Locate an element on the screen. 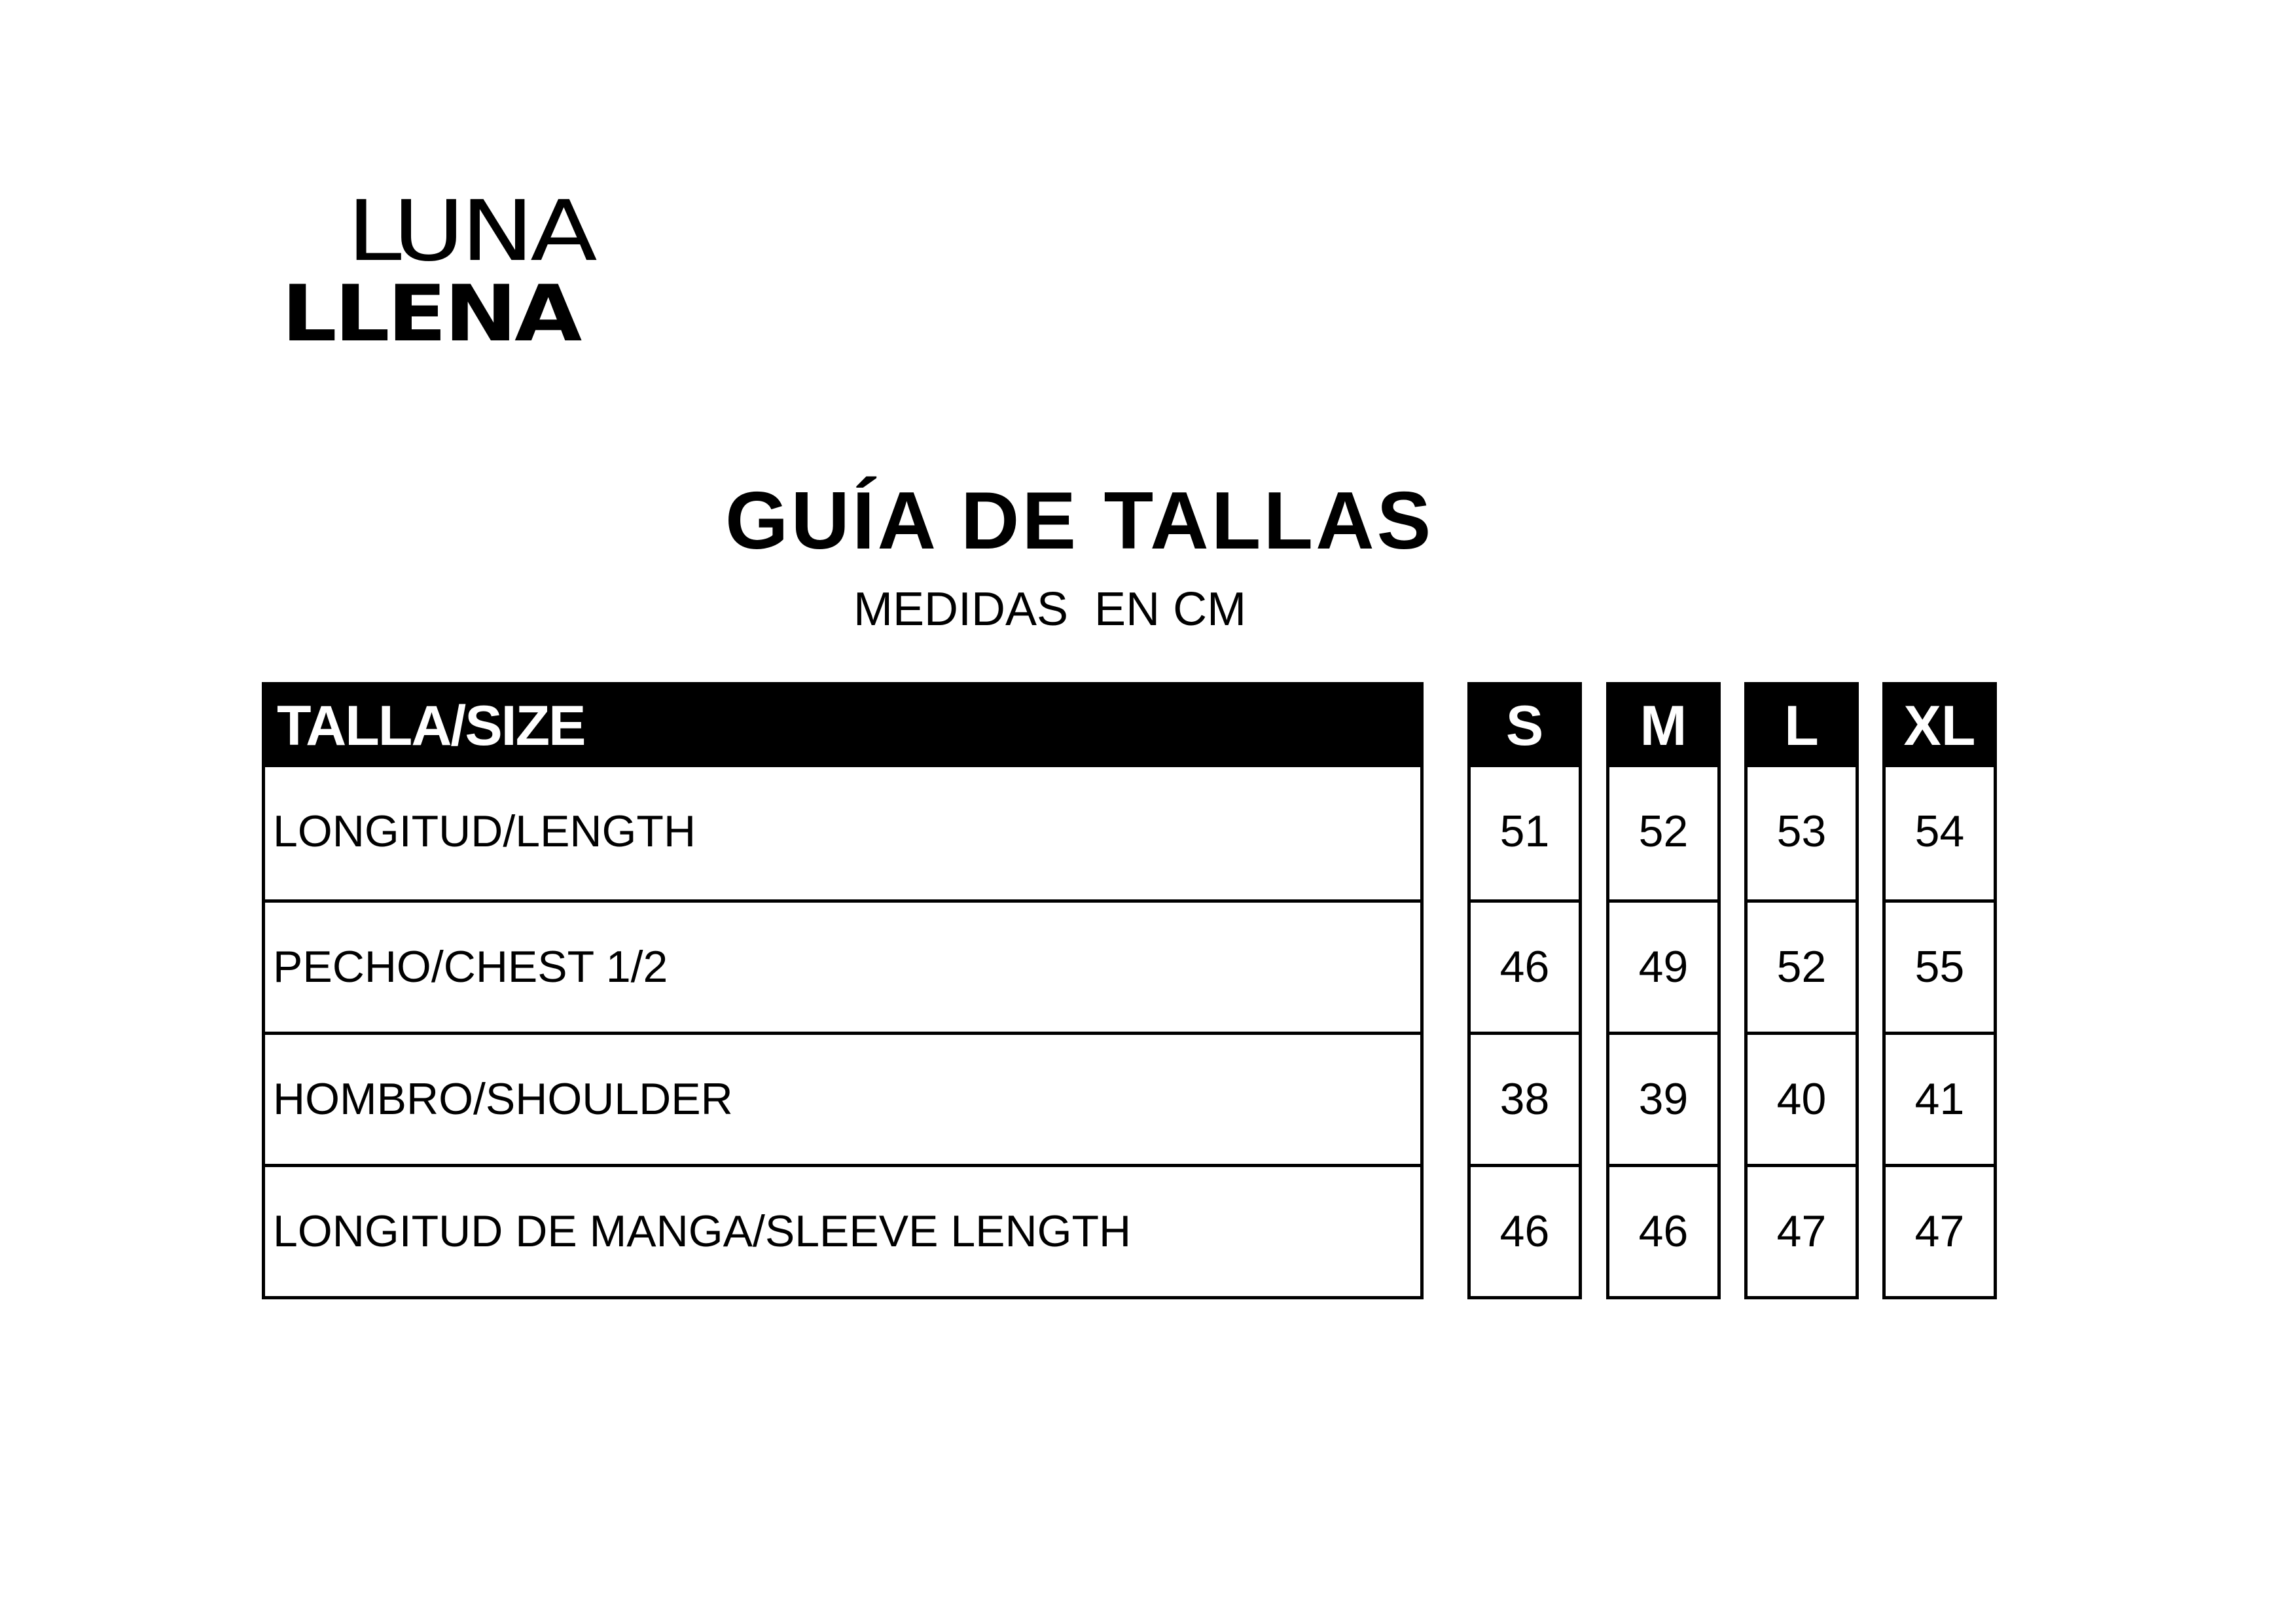 Image resolution: width=2296 pixels, height=1624 pixels. logo-line-2: LLENA is located at coordinates (431, 313).